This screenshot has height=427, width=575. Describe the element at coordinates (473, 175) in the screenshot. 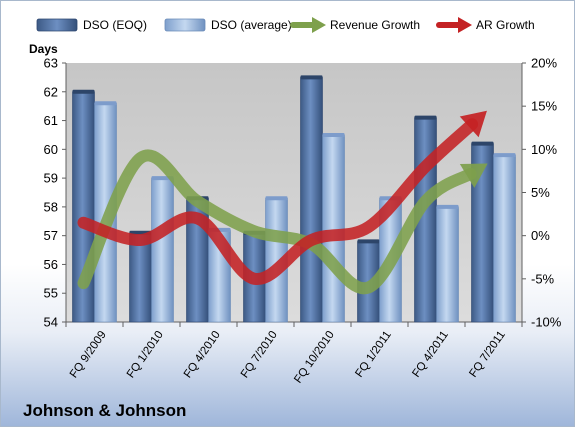

I see `arrowhead-revenue-growth` at that location.